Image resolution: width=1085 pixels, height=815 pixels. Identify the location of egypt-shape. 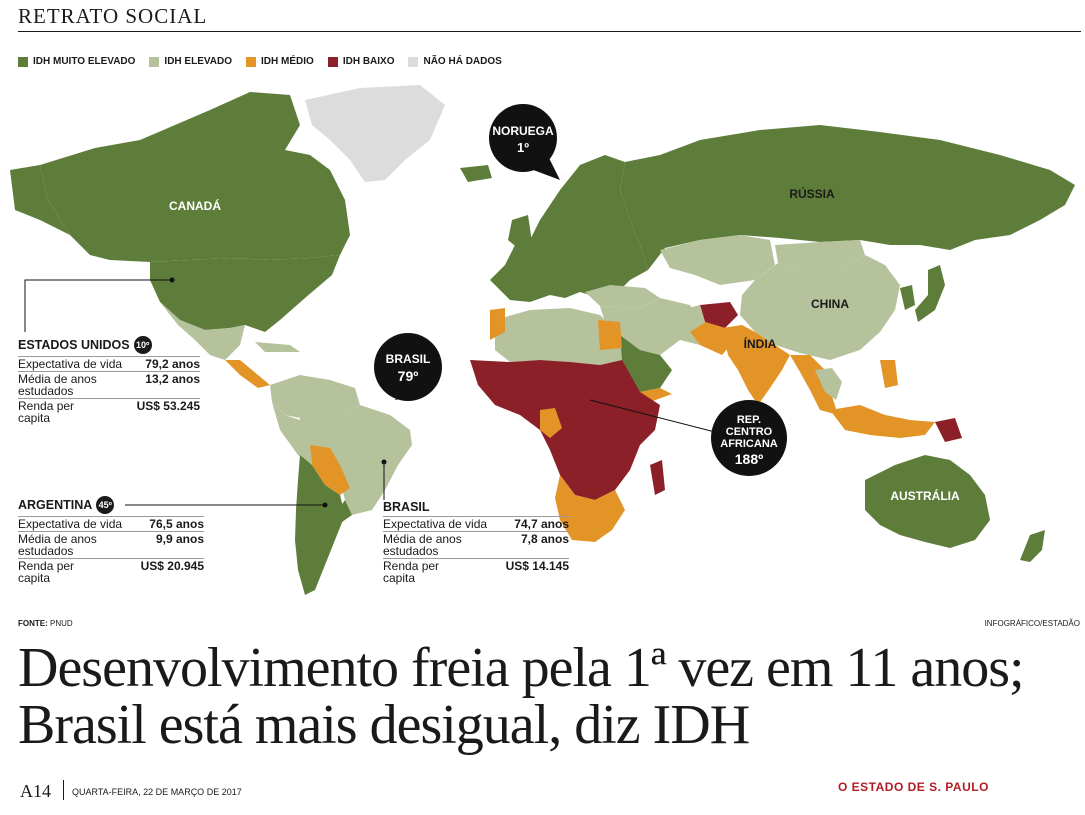
(610, 335).